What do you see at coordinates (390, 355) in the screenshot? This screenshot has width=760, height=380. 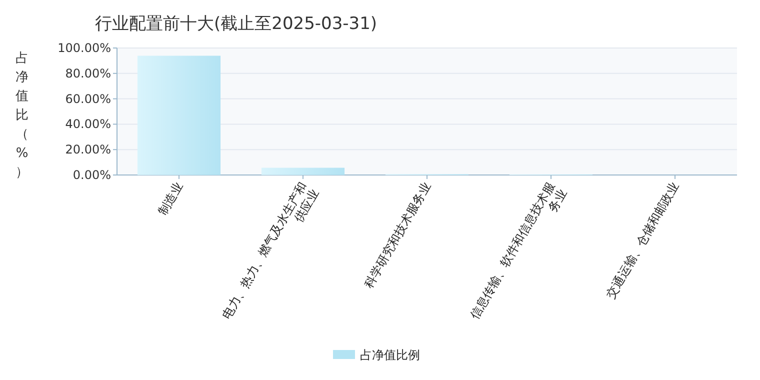 I see `legend-label: 占净值比例` at bounding box center [390, 355].